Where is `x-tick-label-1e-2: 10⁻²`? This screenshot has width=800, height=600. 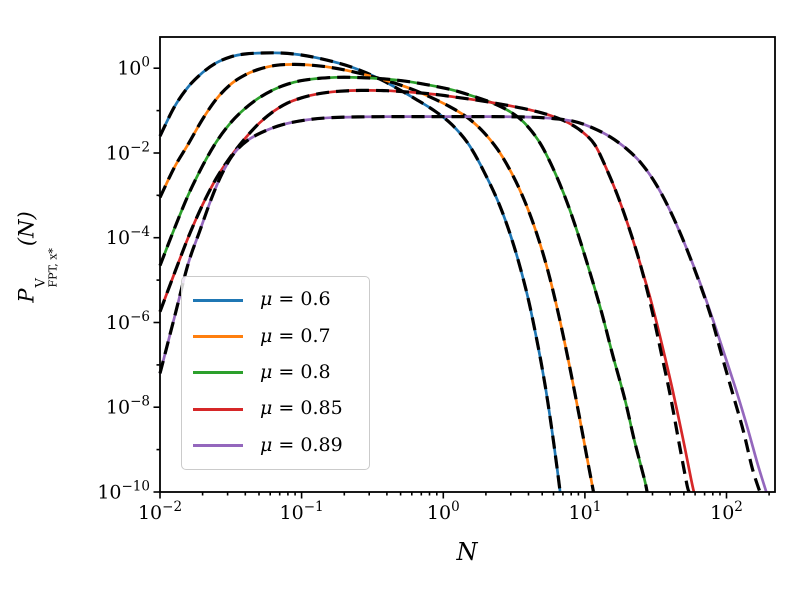
x-tick-label-1e-2: 10⁻² is located at coordinates (160, 511).